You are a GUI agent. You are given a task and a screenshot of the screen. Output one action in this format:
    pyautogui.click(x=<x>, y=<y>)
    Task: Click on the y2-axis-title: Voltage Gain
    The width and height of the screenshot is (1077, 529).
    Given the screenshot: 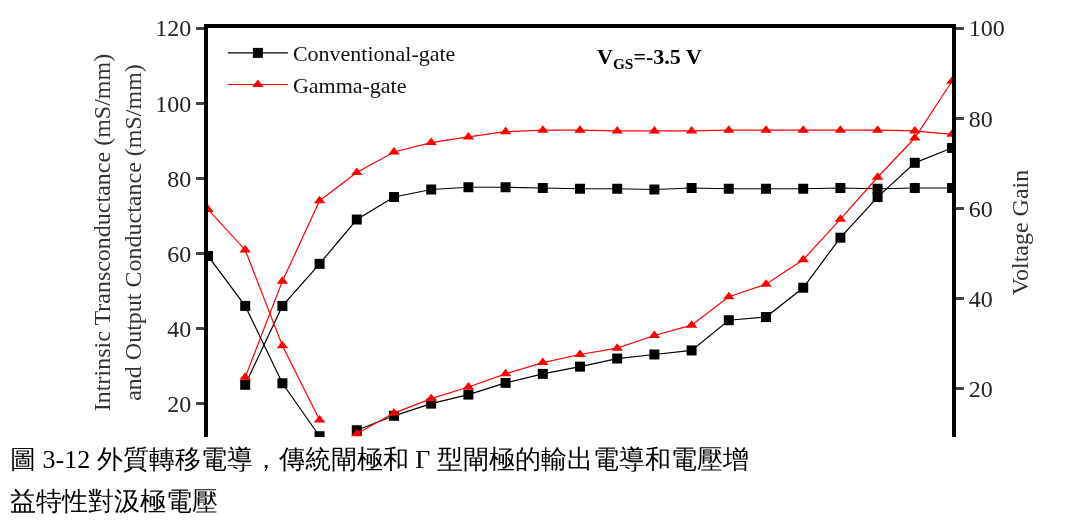 What is the action you would take?
    pyautogui.click(x=1019, y=232)
    